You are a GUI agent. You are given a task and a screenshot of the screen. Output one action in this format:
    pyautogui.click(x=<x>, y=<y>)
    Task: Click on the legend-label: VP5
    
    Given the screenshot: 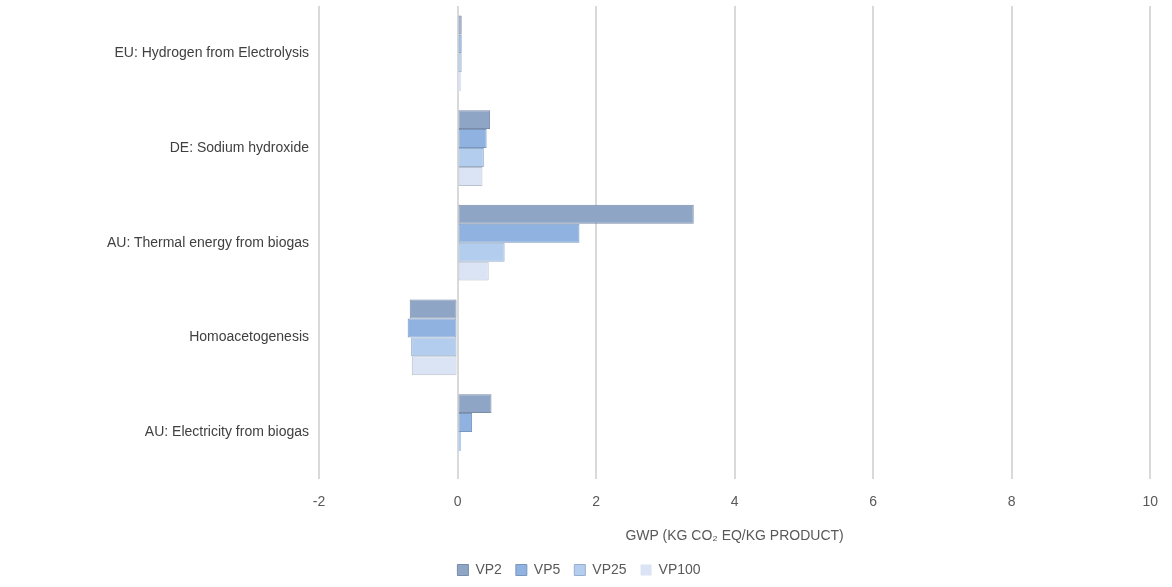 What is the action you would take?
    pyautogui.click(x=547, y=568)
    